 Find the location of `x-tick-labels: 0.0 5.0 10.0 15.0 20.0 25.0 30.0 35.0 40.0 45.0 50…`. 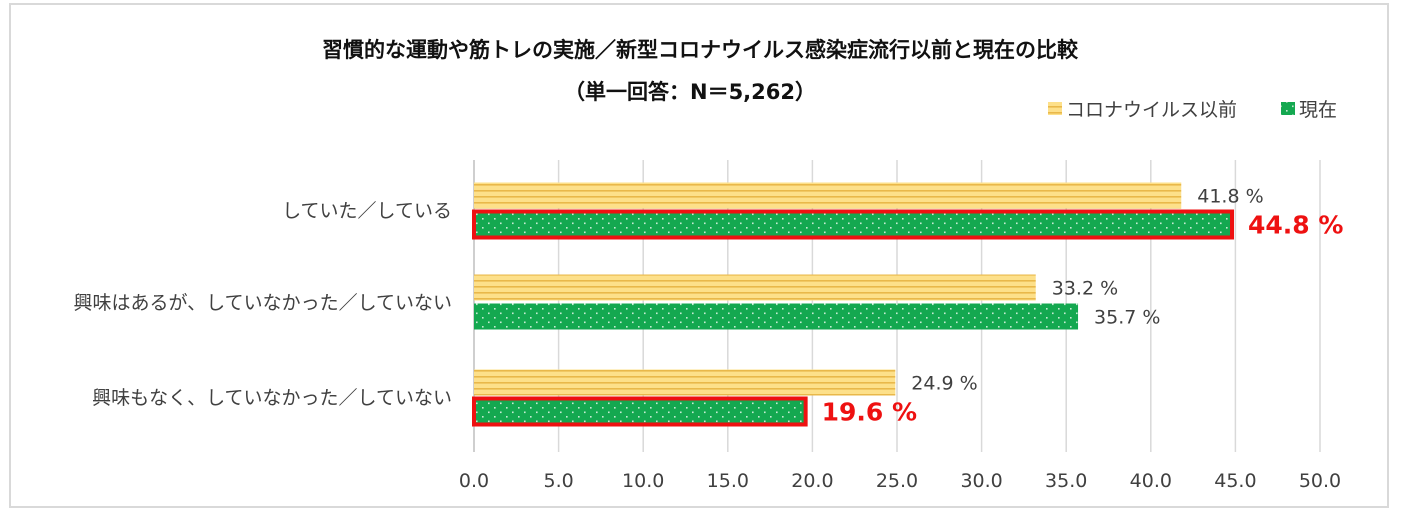

x-tick-labels: 0.0 5.0 10.0 15.0 20.0 25.0 30.0 35.0 40.0 45.0 50… is located at coordinates (900, 481).